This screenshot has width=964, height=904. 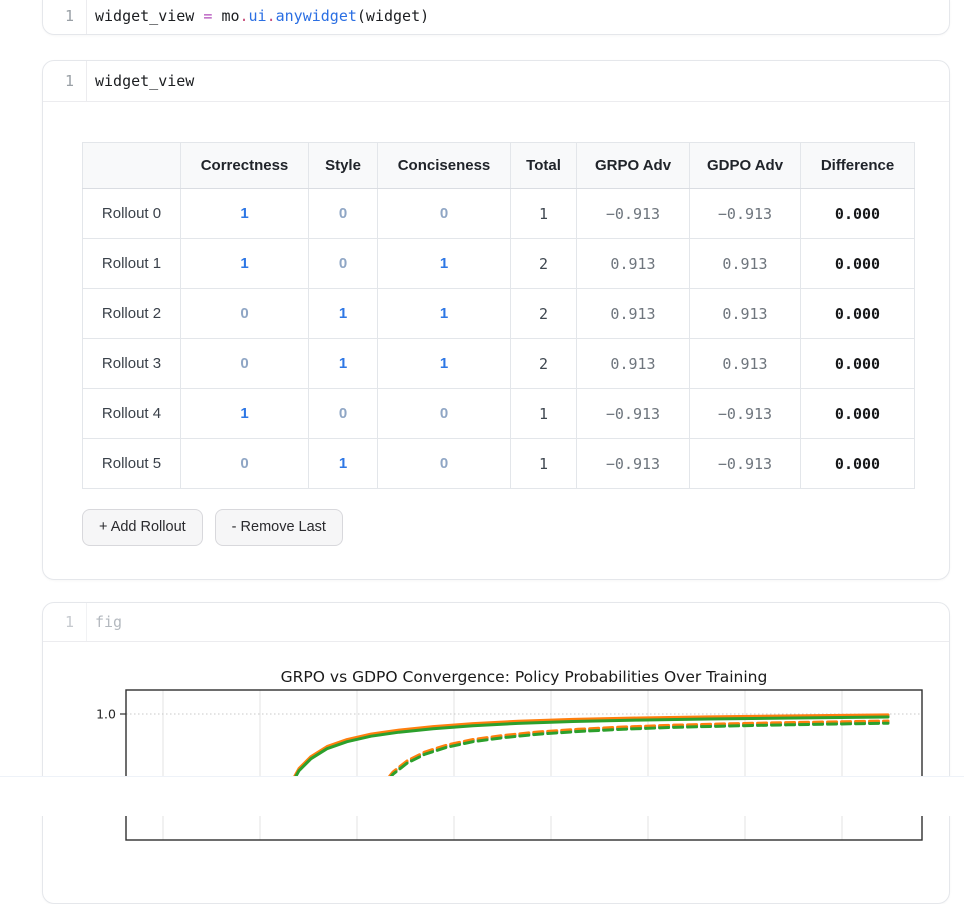 What do you see at coordinates (131, 165) in the screenshot?
I see `column-header-row-label` at bounding box center [131, 165].